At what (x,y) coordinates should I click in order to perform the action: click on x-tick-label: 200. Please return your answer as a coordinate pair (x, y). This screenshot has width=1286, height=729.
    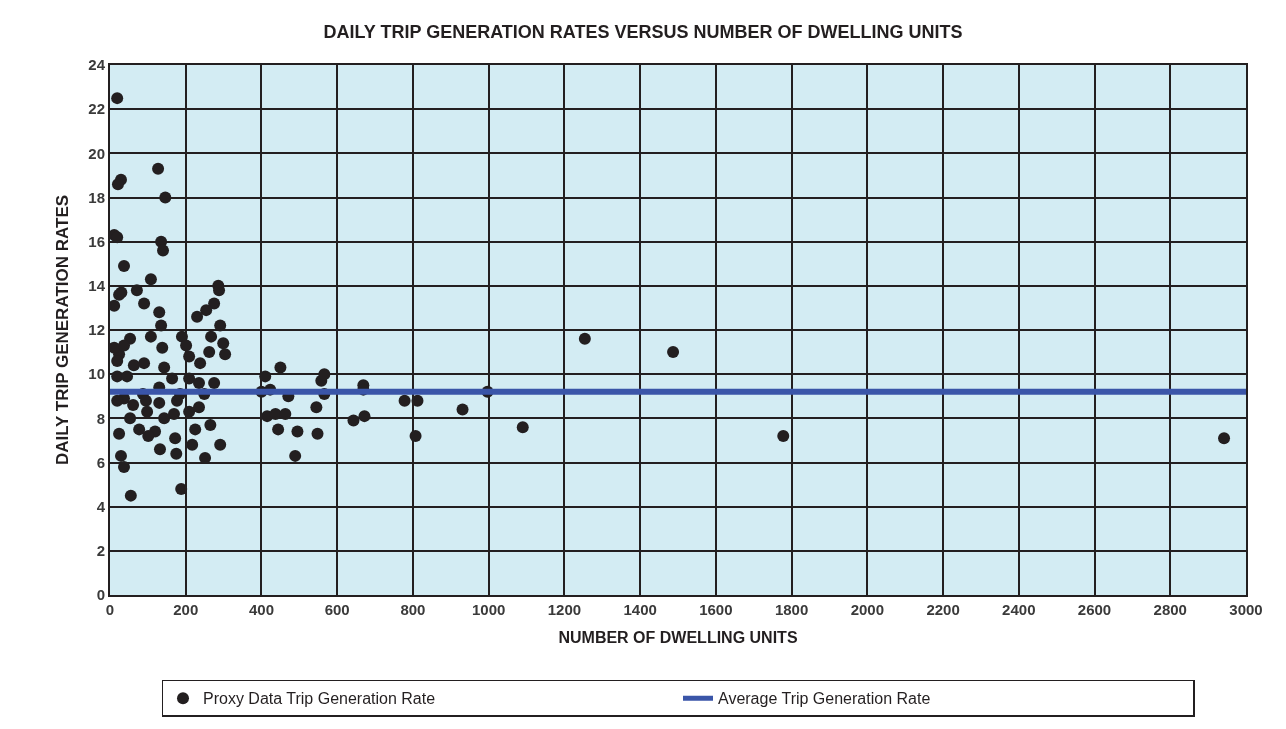
    Looking at the image, I should click on (186, 609).